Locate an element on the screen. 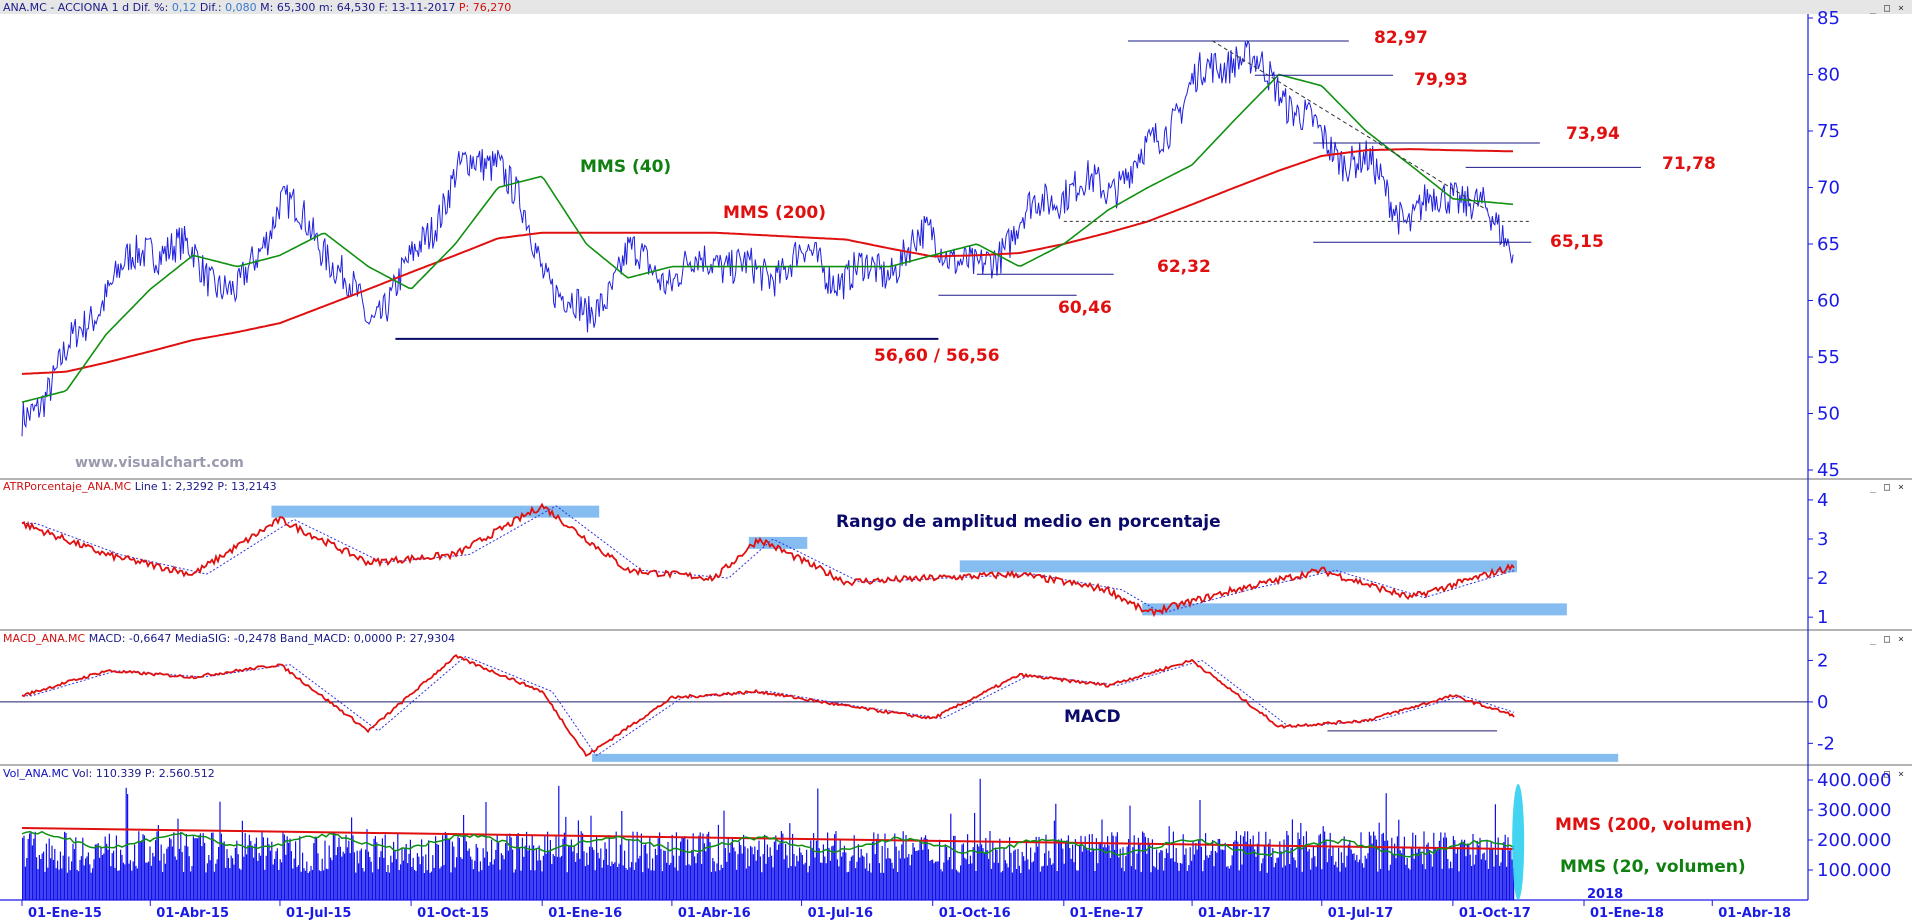 Image resolution: width=1912 pixels, height=922 pixels. volume-close-button: × is located at coordinates (1901, 774).